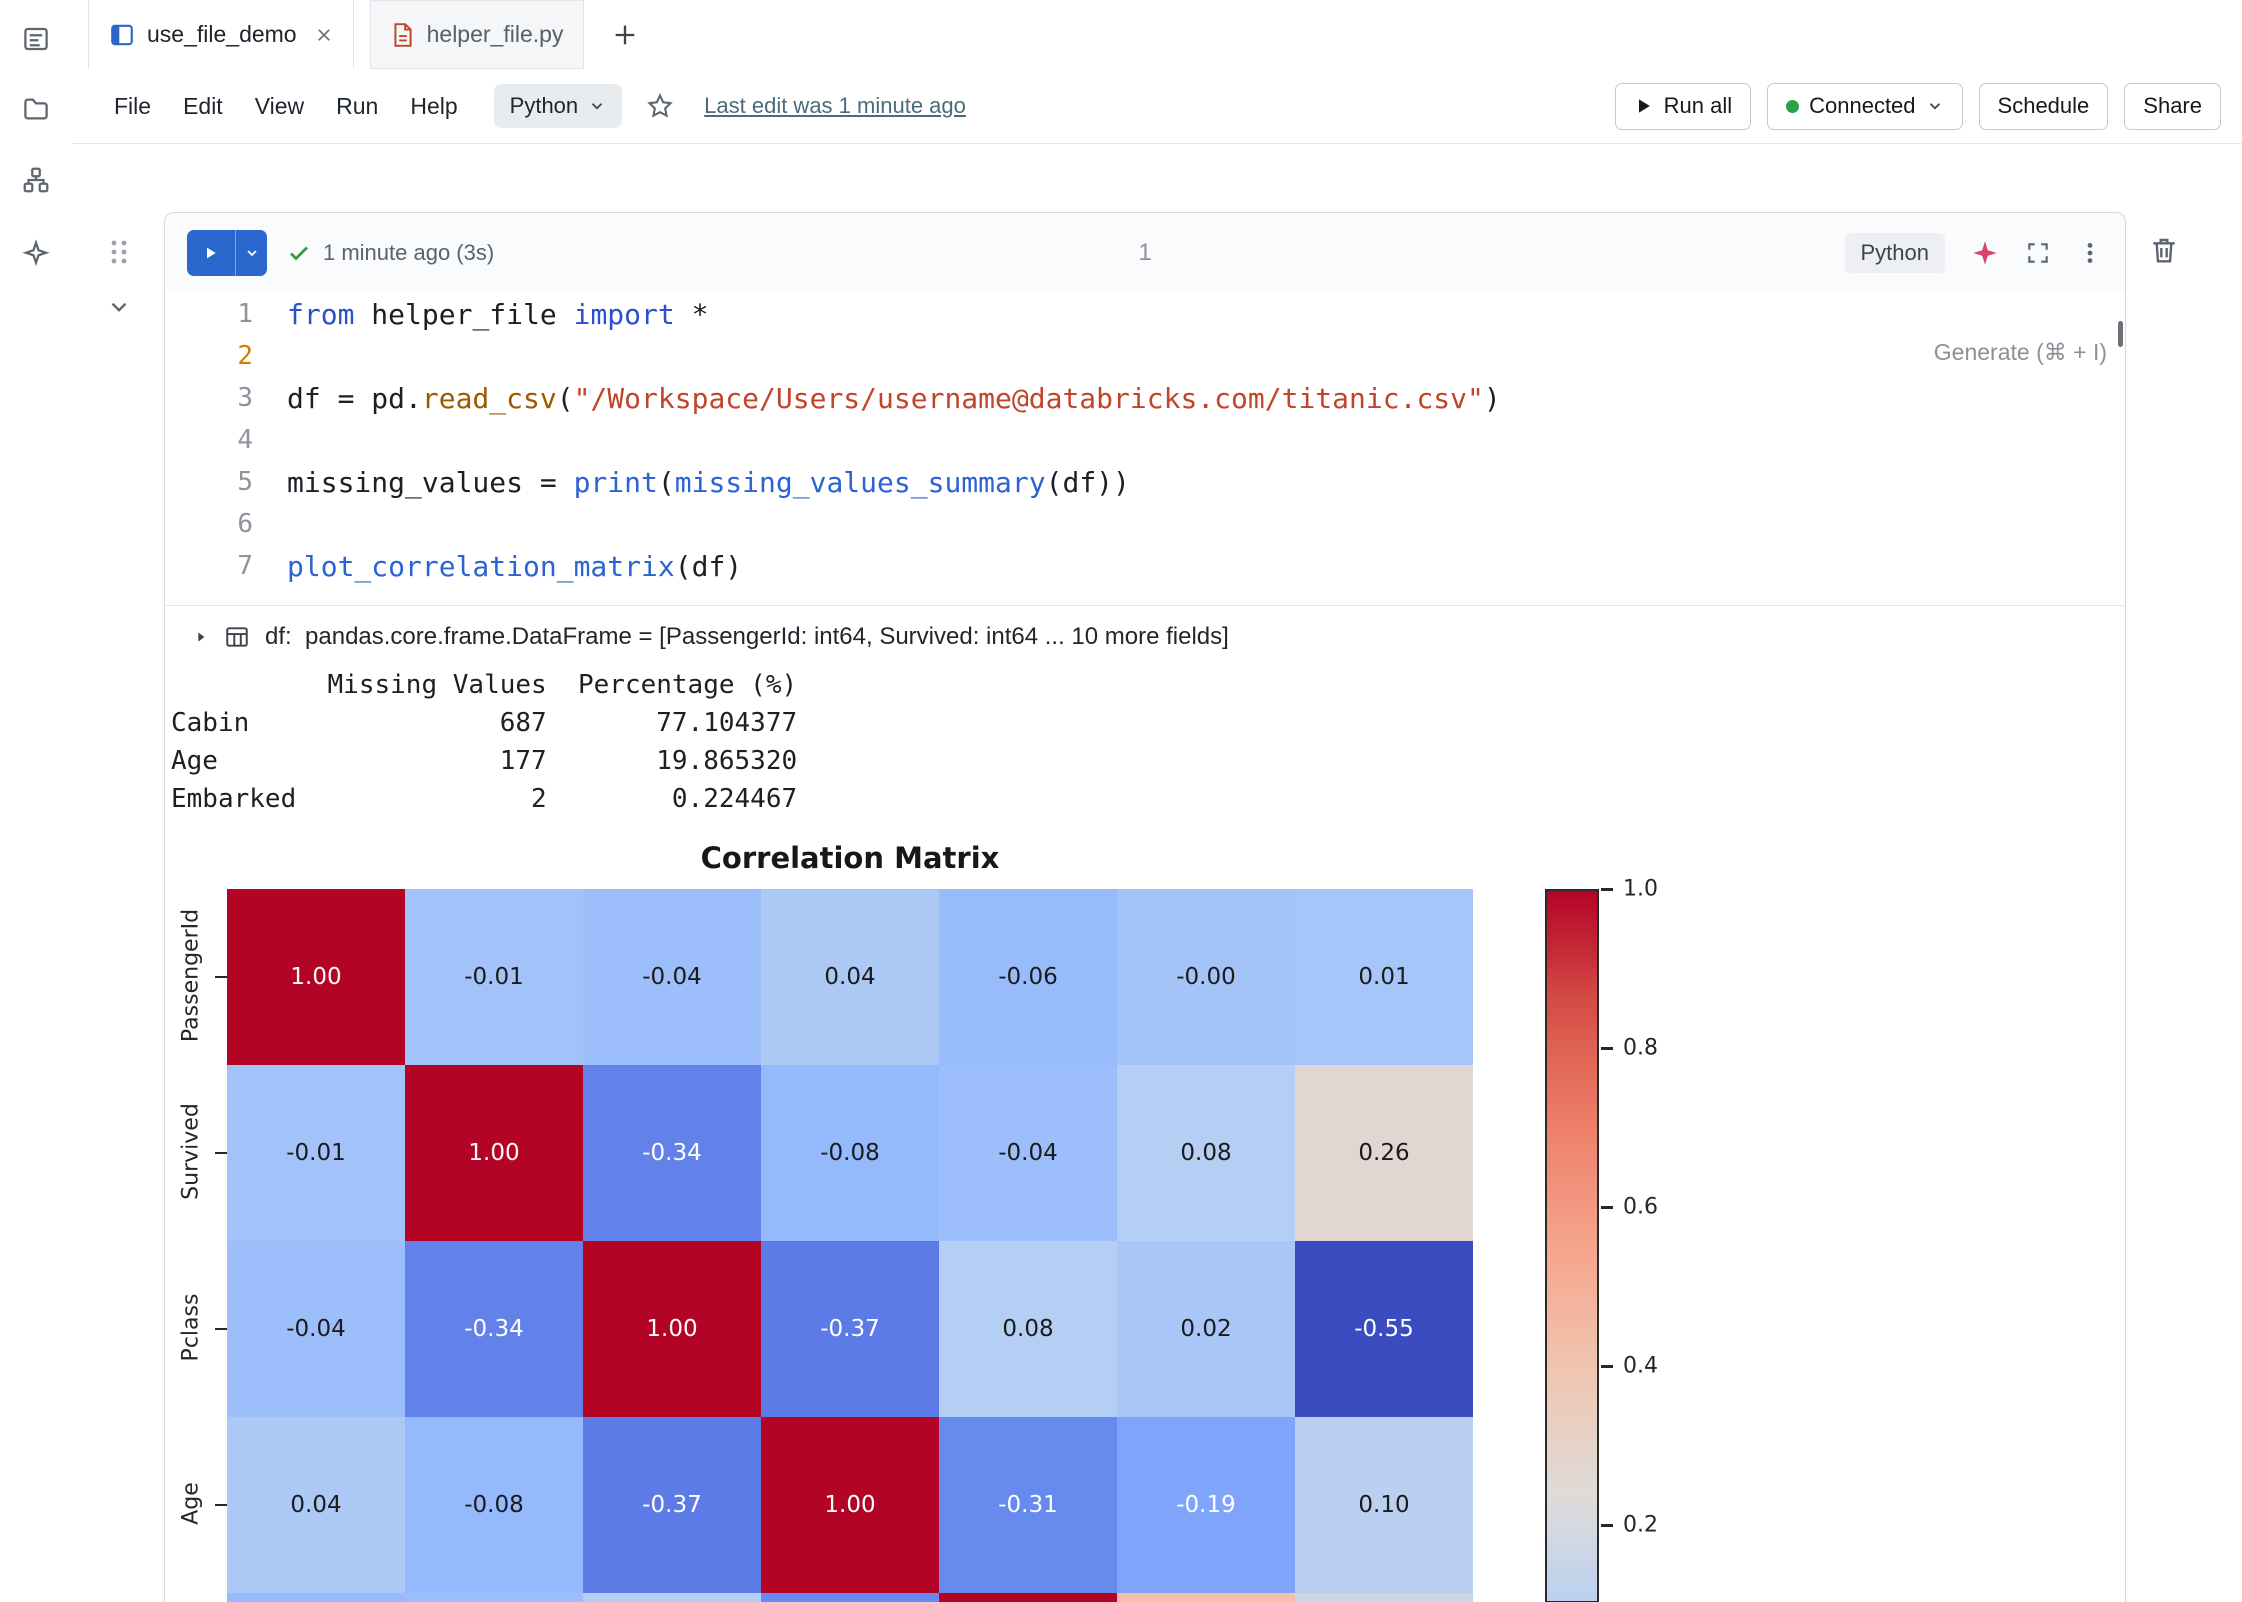 The height and width of the screenshot is (1602, 2242). I want to click on tab-use_file_demo: use_file_demo, so click(221, 34).